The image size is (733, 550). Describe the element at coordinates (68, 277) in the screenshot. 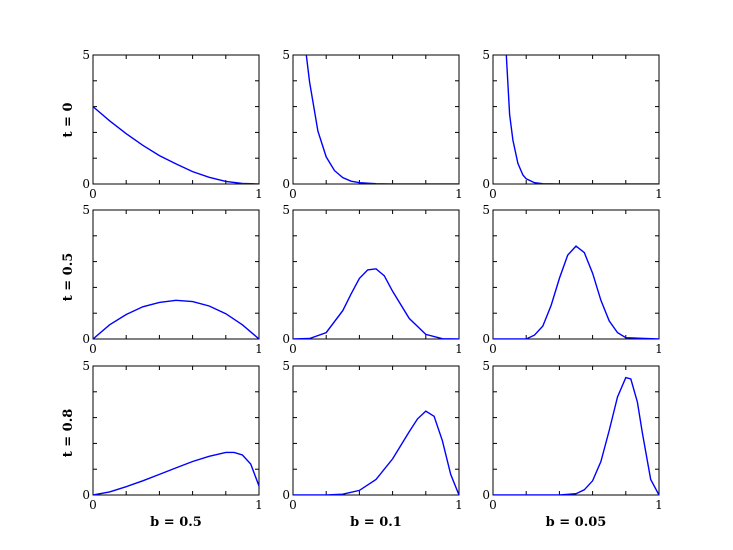

I see `row-label-2: t = 0.5` at that location.